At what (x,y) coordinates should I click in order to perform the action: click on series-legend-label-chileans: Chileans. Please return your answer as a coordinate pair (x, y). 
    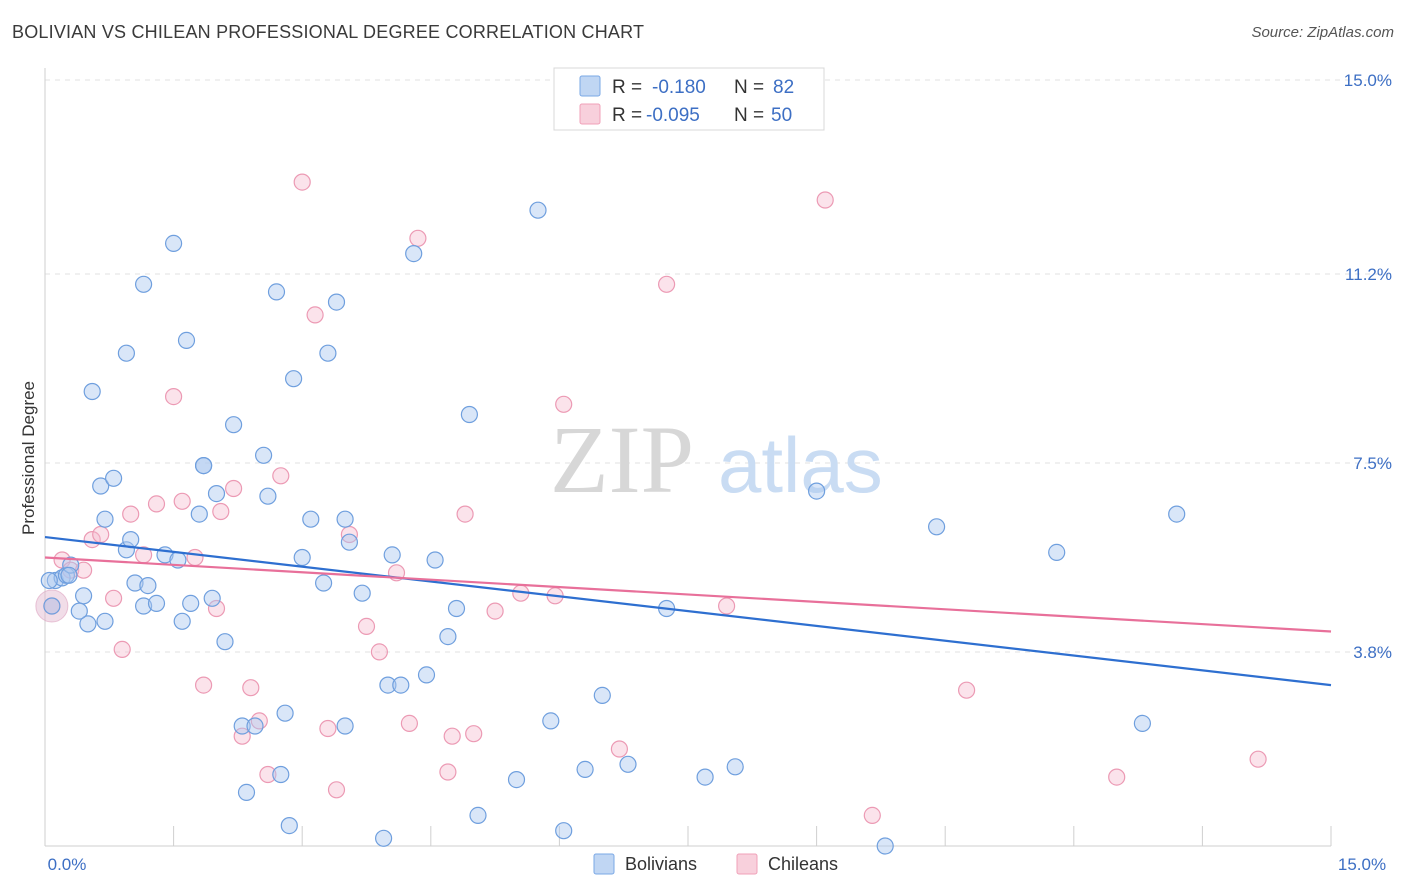
    Looking at the image, I should click on (803, 864).